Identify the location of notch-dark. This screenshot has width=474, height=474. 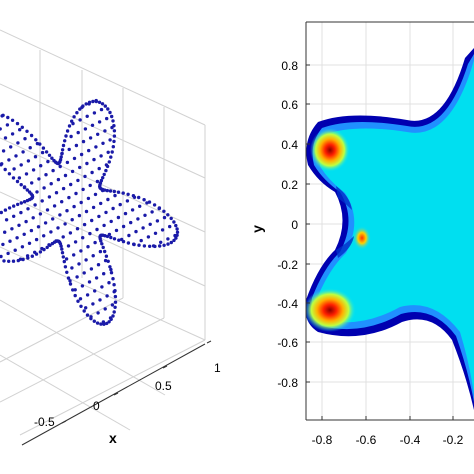
(344, 198).